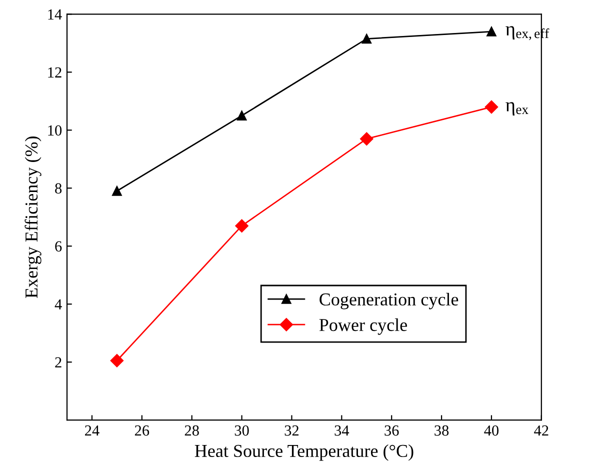 The width and height of the screenshot is (593, 472). Describe the element at coordinates (363, 326) in the screenshot. I see `legend-label: Power cycle` at that location.